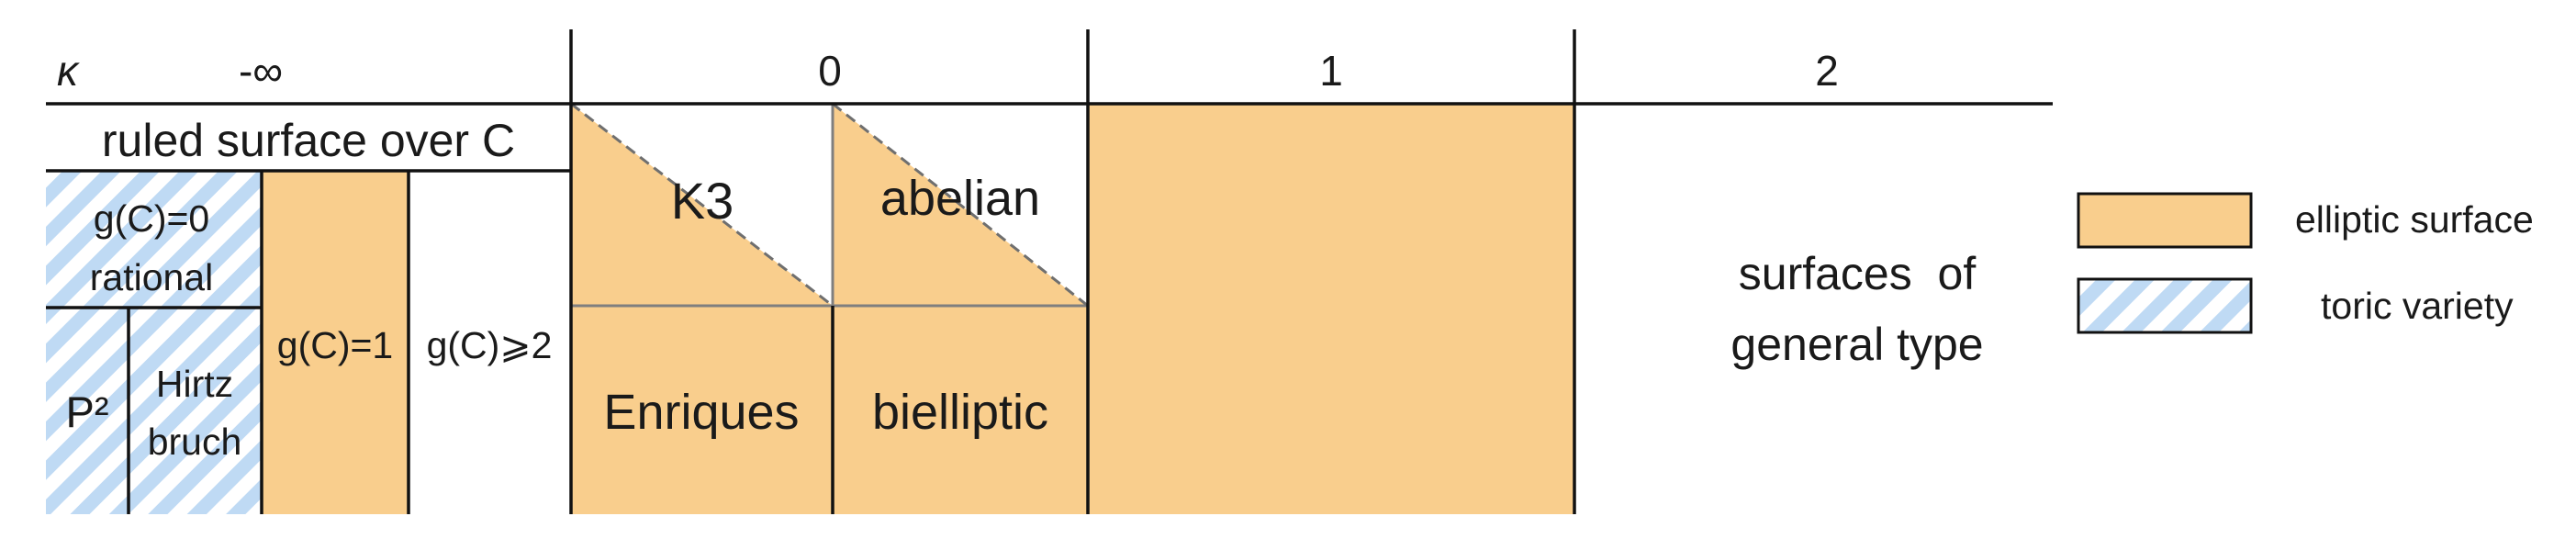 This screenshot has height=550, width=2576. I want to click on hirtzebruch-label-line1: Hirtz, so click(194, 384).